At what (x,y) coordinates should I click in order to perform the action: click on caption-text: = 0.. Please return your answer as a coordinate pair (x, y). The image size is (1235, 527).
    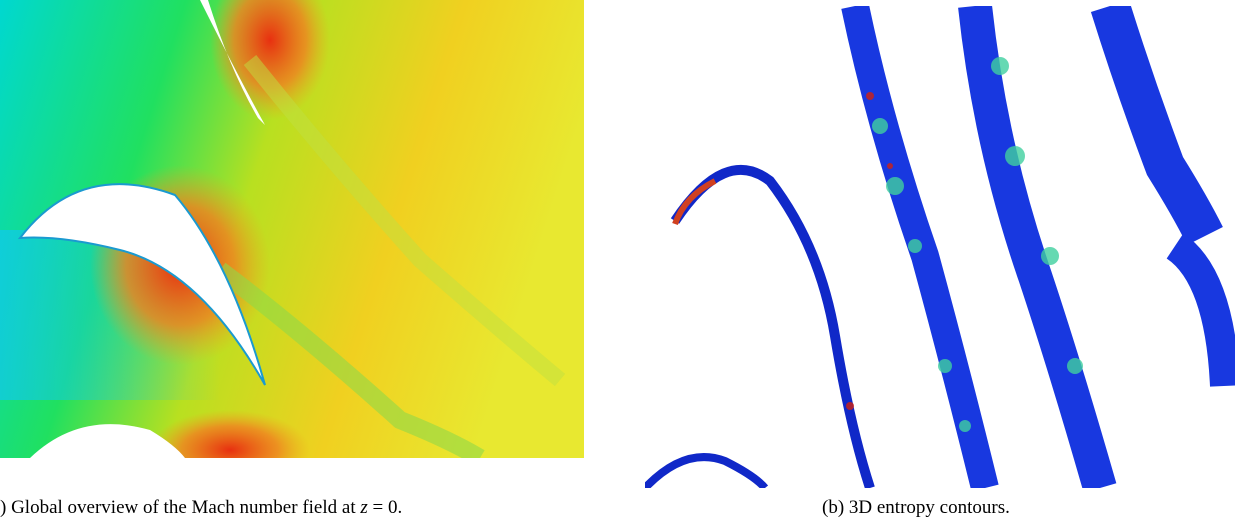
    Looking at the image, I should click on (385, 507).